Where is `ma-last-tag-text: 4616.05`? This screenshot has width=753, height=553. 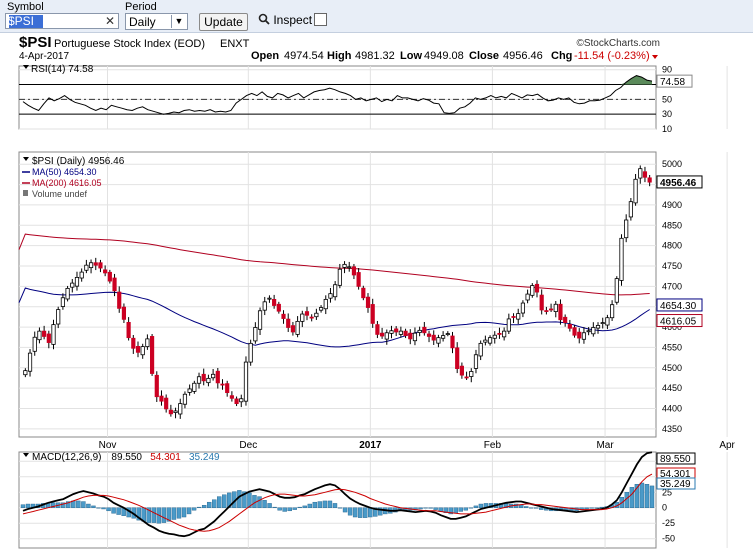
ma-last-tag-text: 4616.05 is located at coordinates (678, 322).